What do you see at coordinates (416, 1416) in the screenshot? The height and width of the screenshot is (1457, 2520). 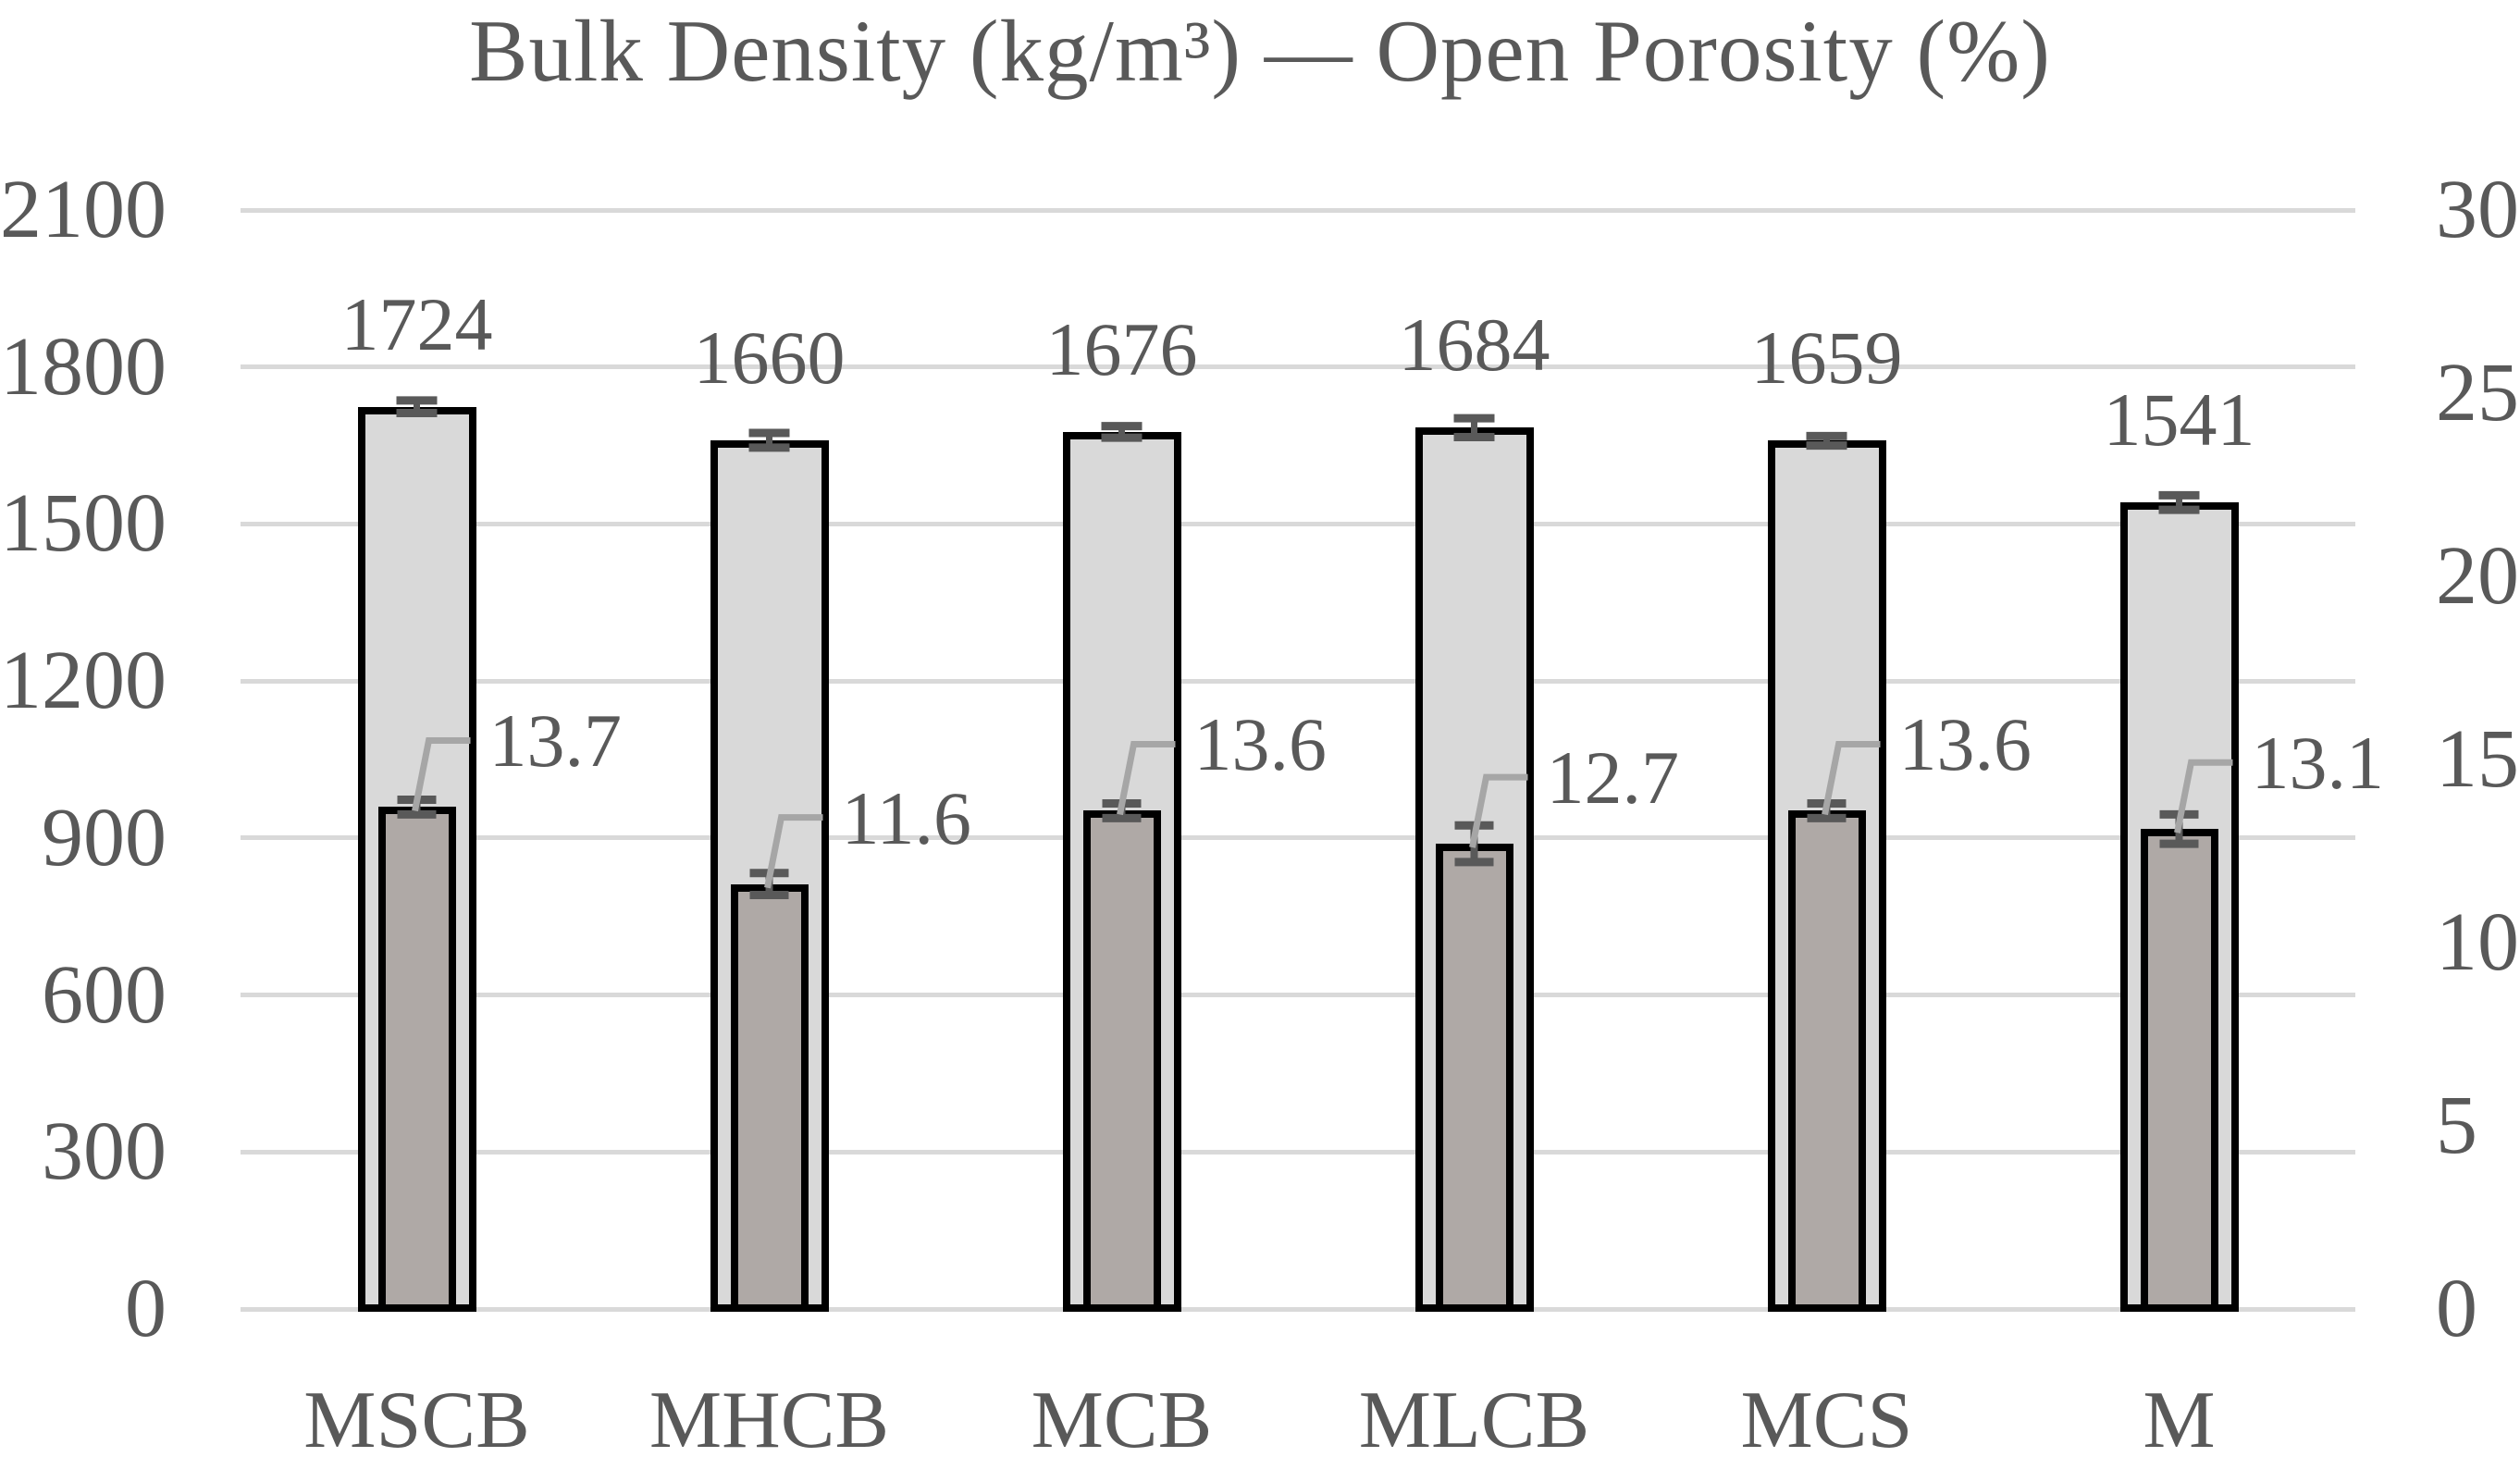 I see `x-axis-category-label: MSCB` at bounding box center [416, 1416].